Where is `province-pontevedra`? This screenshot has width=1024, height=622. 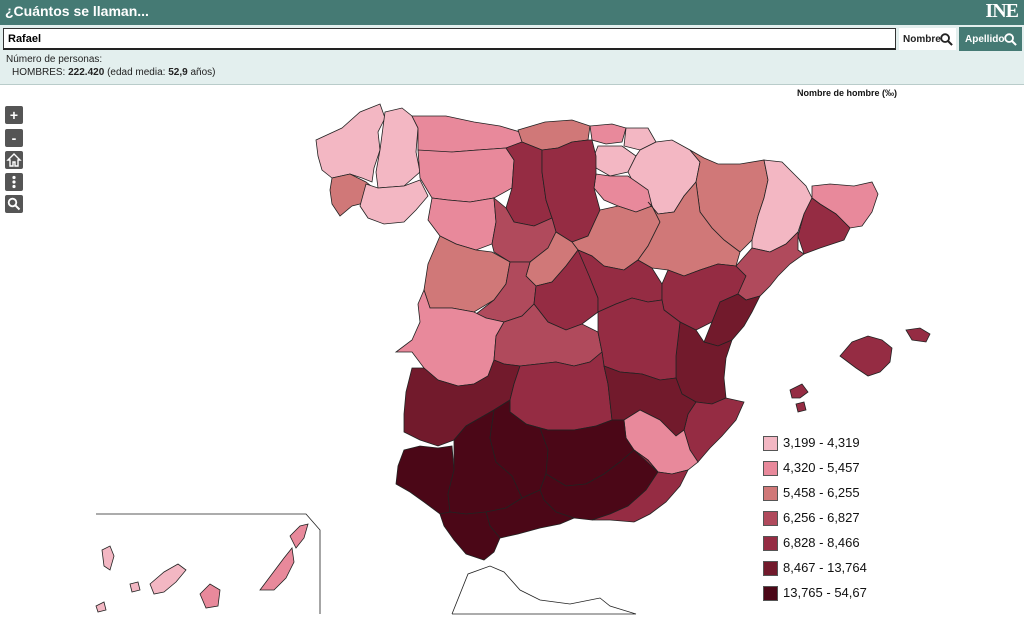
province-pontevedra is located at coordinates (353, 195).